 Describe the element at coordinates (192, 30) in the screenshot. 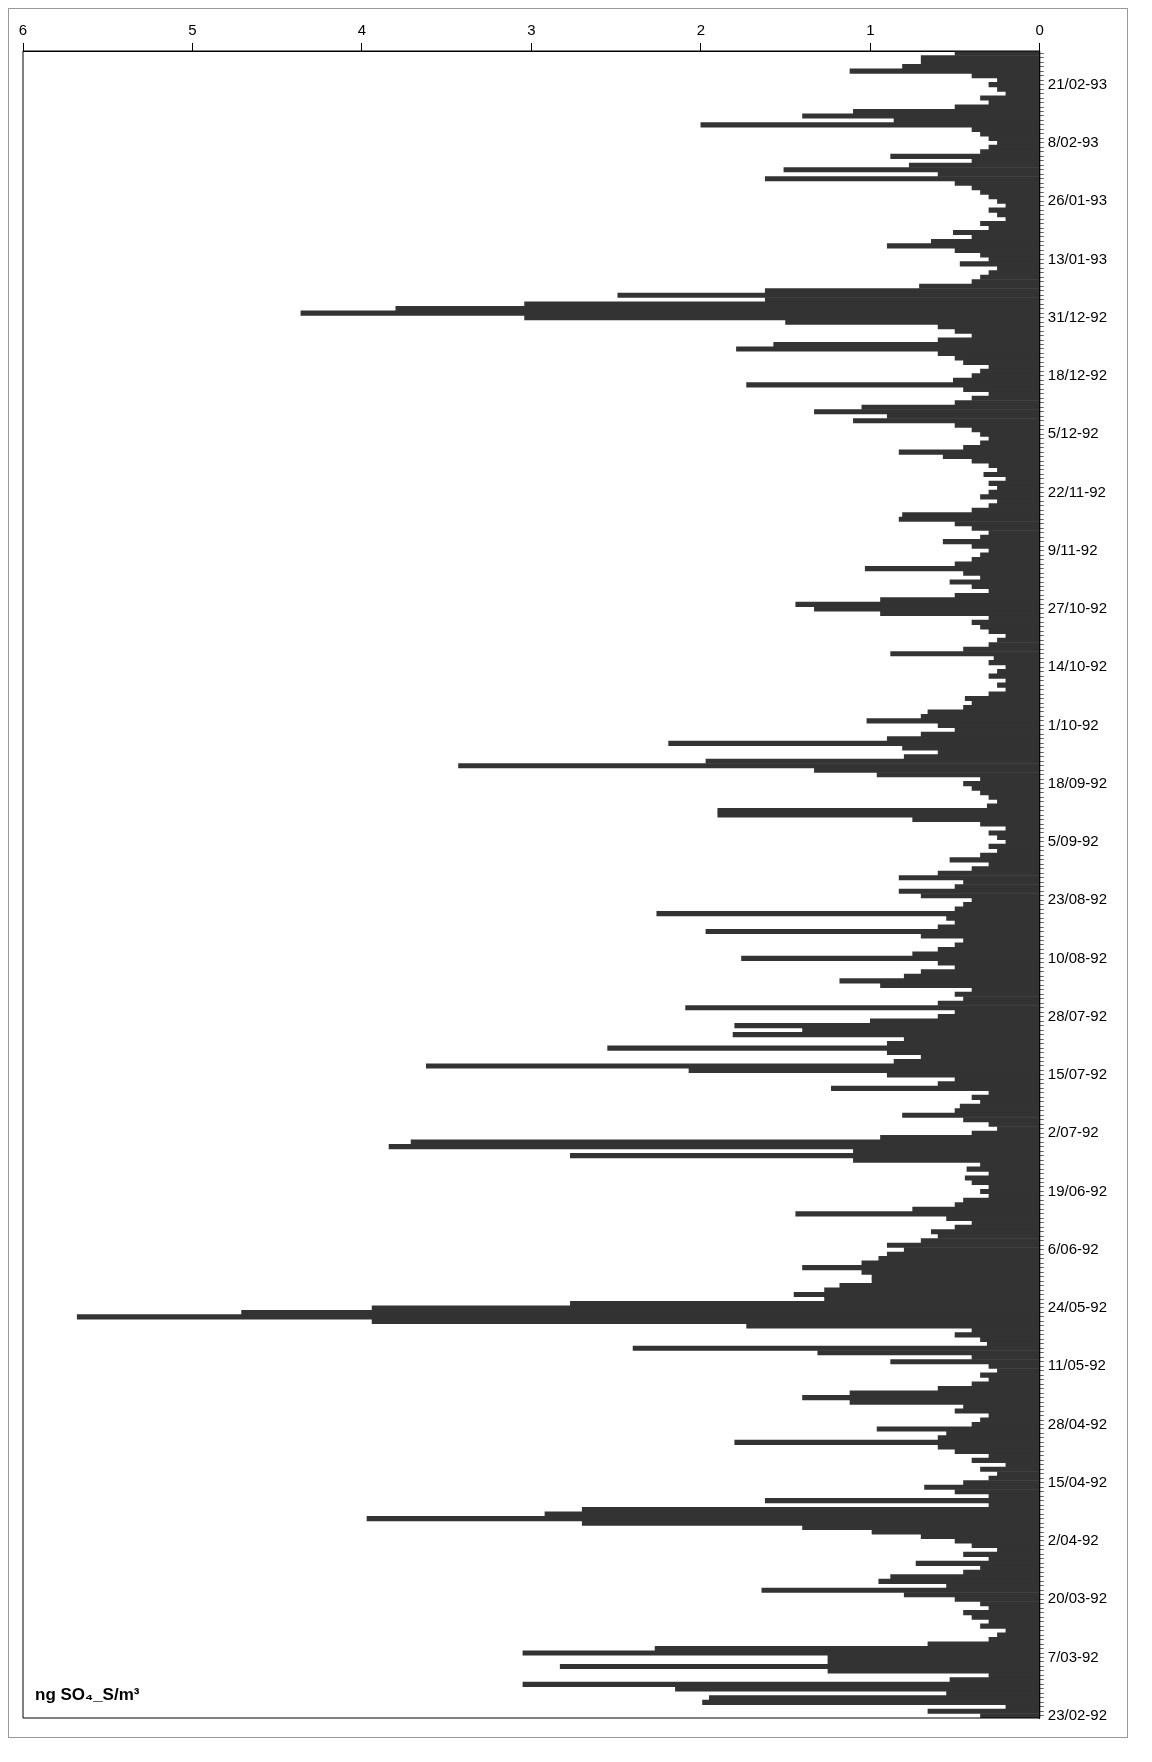

I see `x-tick-label: 5` at that location.